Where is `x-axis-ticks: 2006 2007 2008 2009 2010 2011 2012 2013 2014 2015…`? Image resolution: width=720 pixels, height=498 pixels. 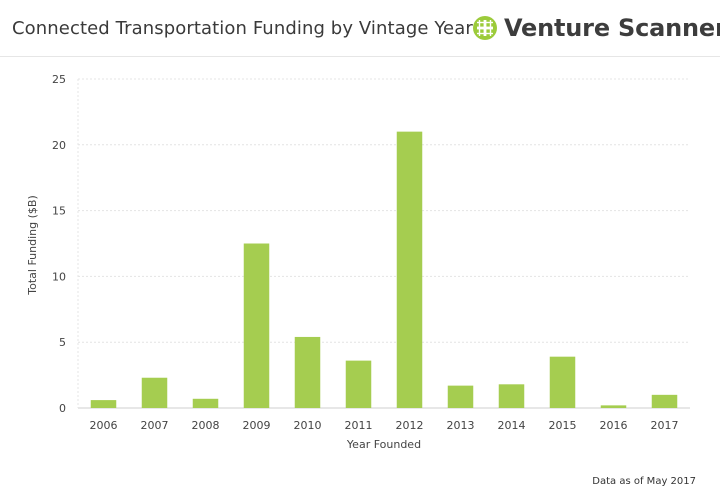
x-axis-ticks: 2006 2007 2008 2009 2010 2011 2012 2013 2014 2015… is located at coordinates (384, 425).